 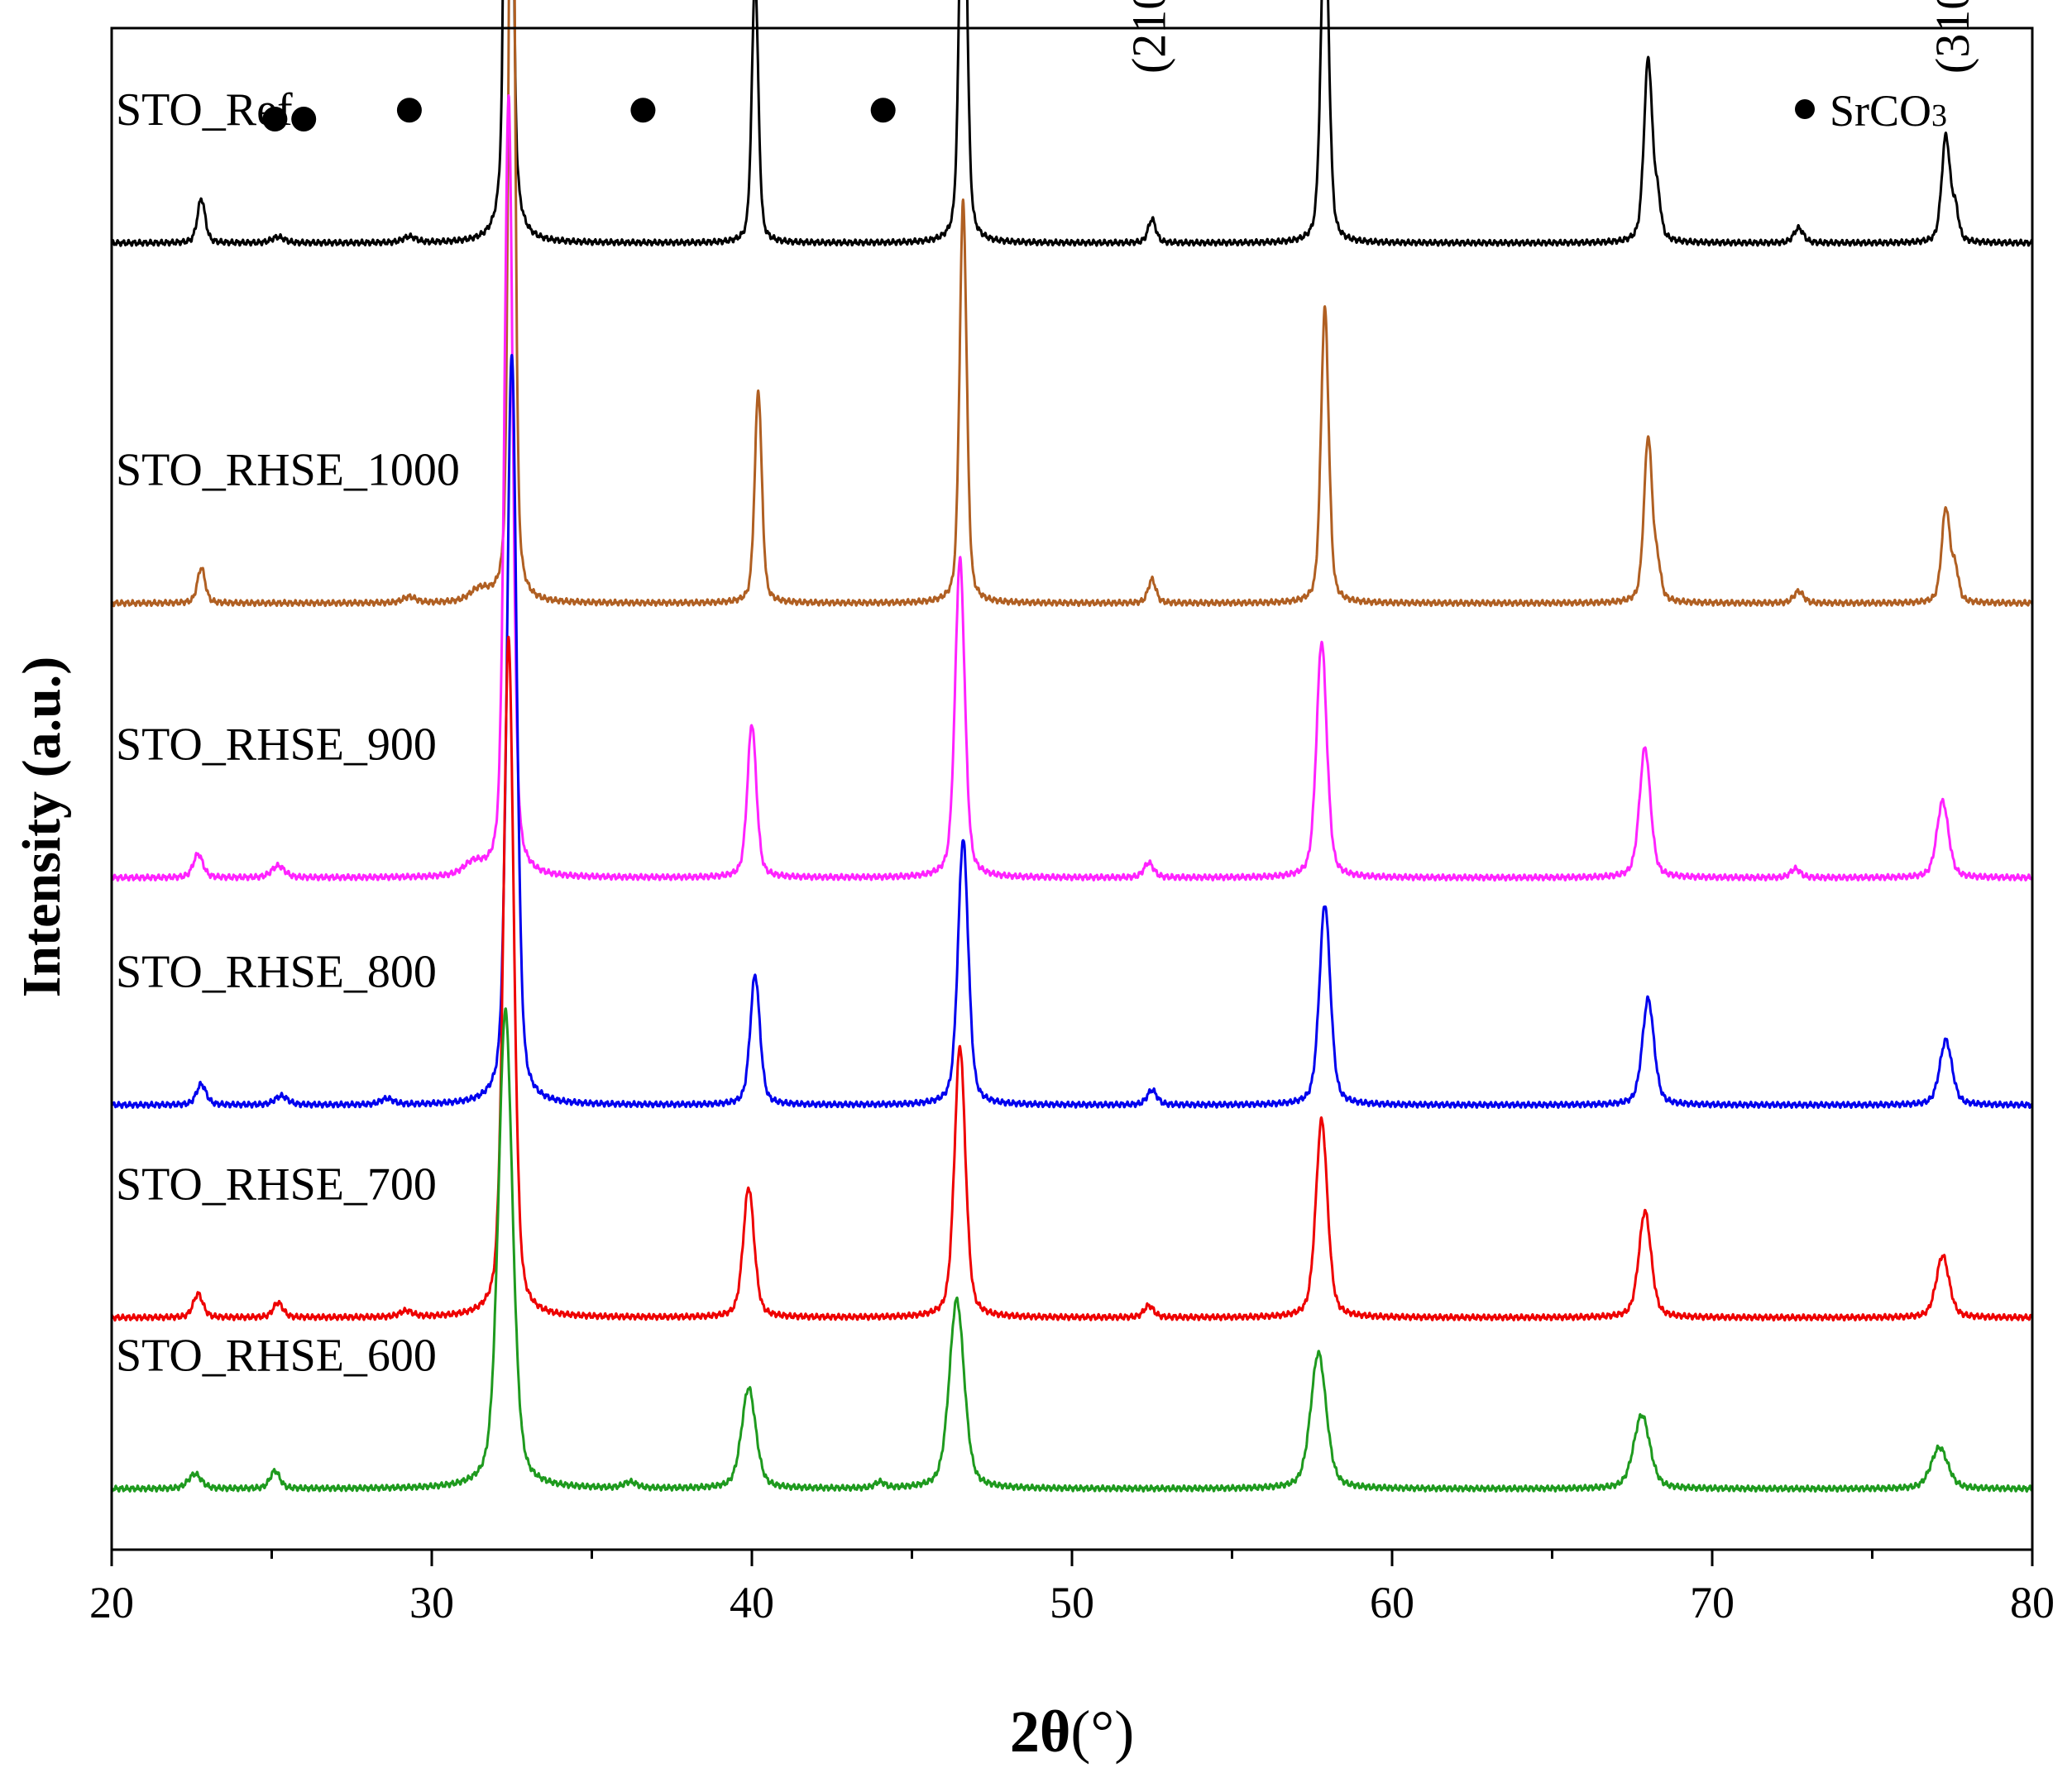 What do you see at coordinates (579, 114) in the screenshot?
I see `srco3-markers` at bounding box center [579, 114].